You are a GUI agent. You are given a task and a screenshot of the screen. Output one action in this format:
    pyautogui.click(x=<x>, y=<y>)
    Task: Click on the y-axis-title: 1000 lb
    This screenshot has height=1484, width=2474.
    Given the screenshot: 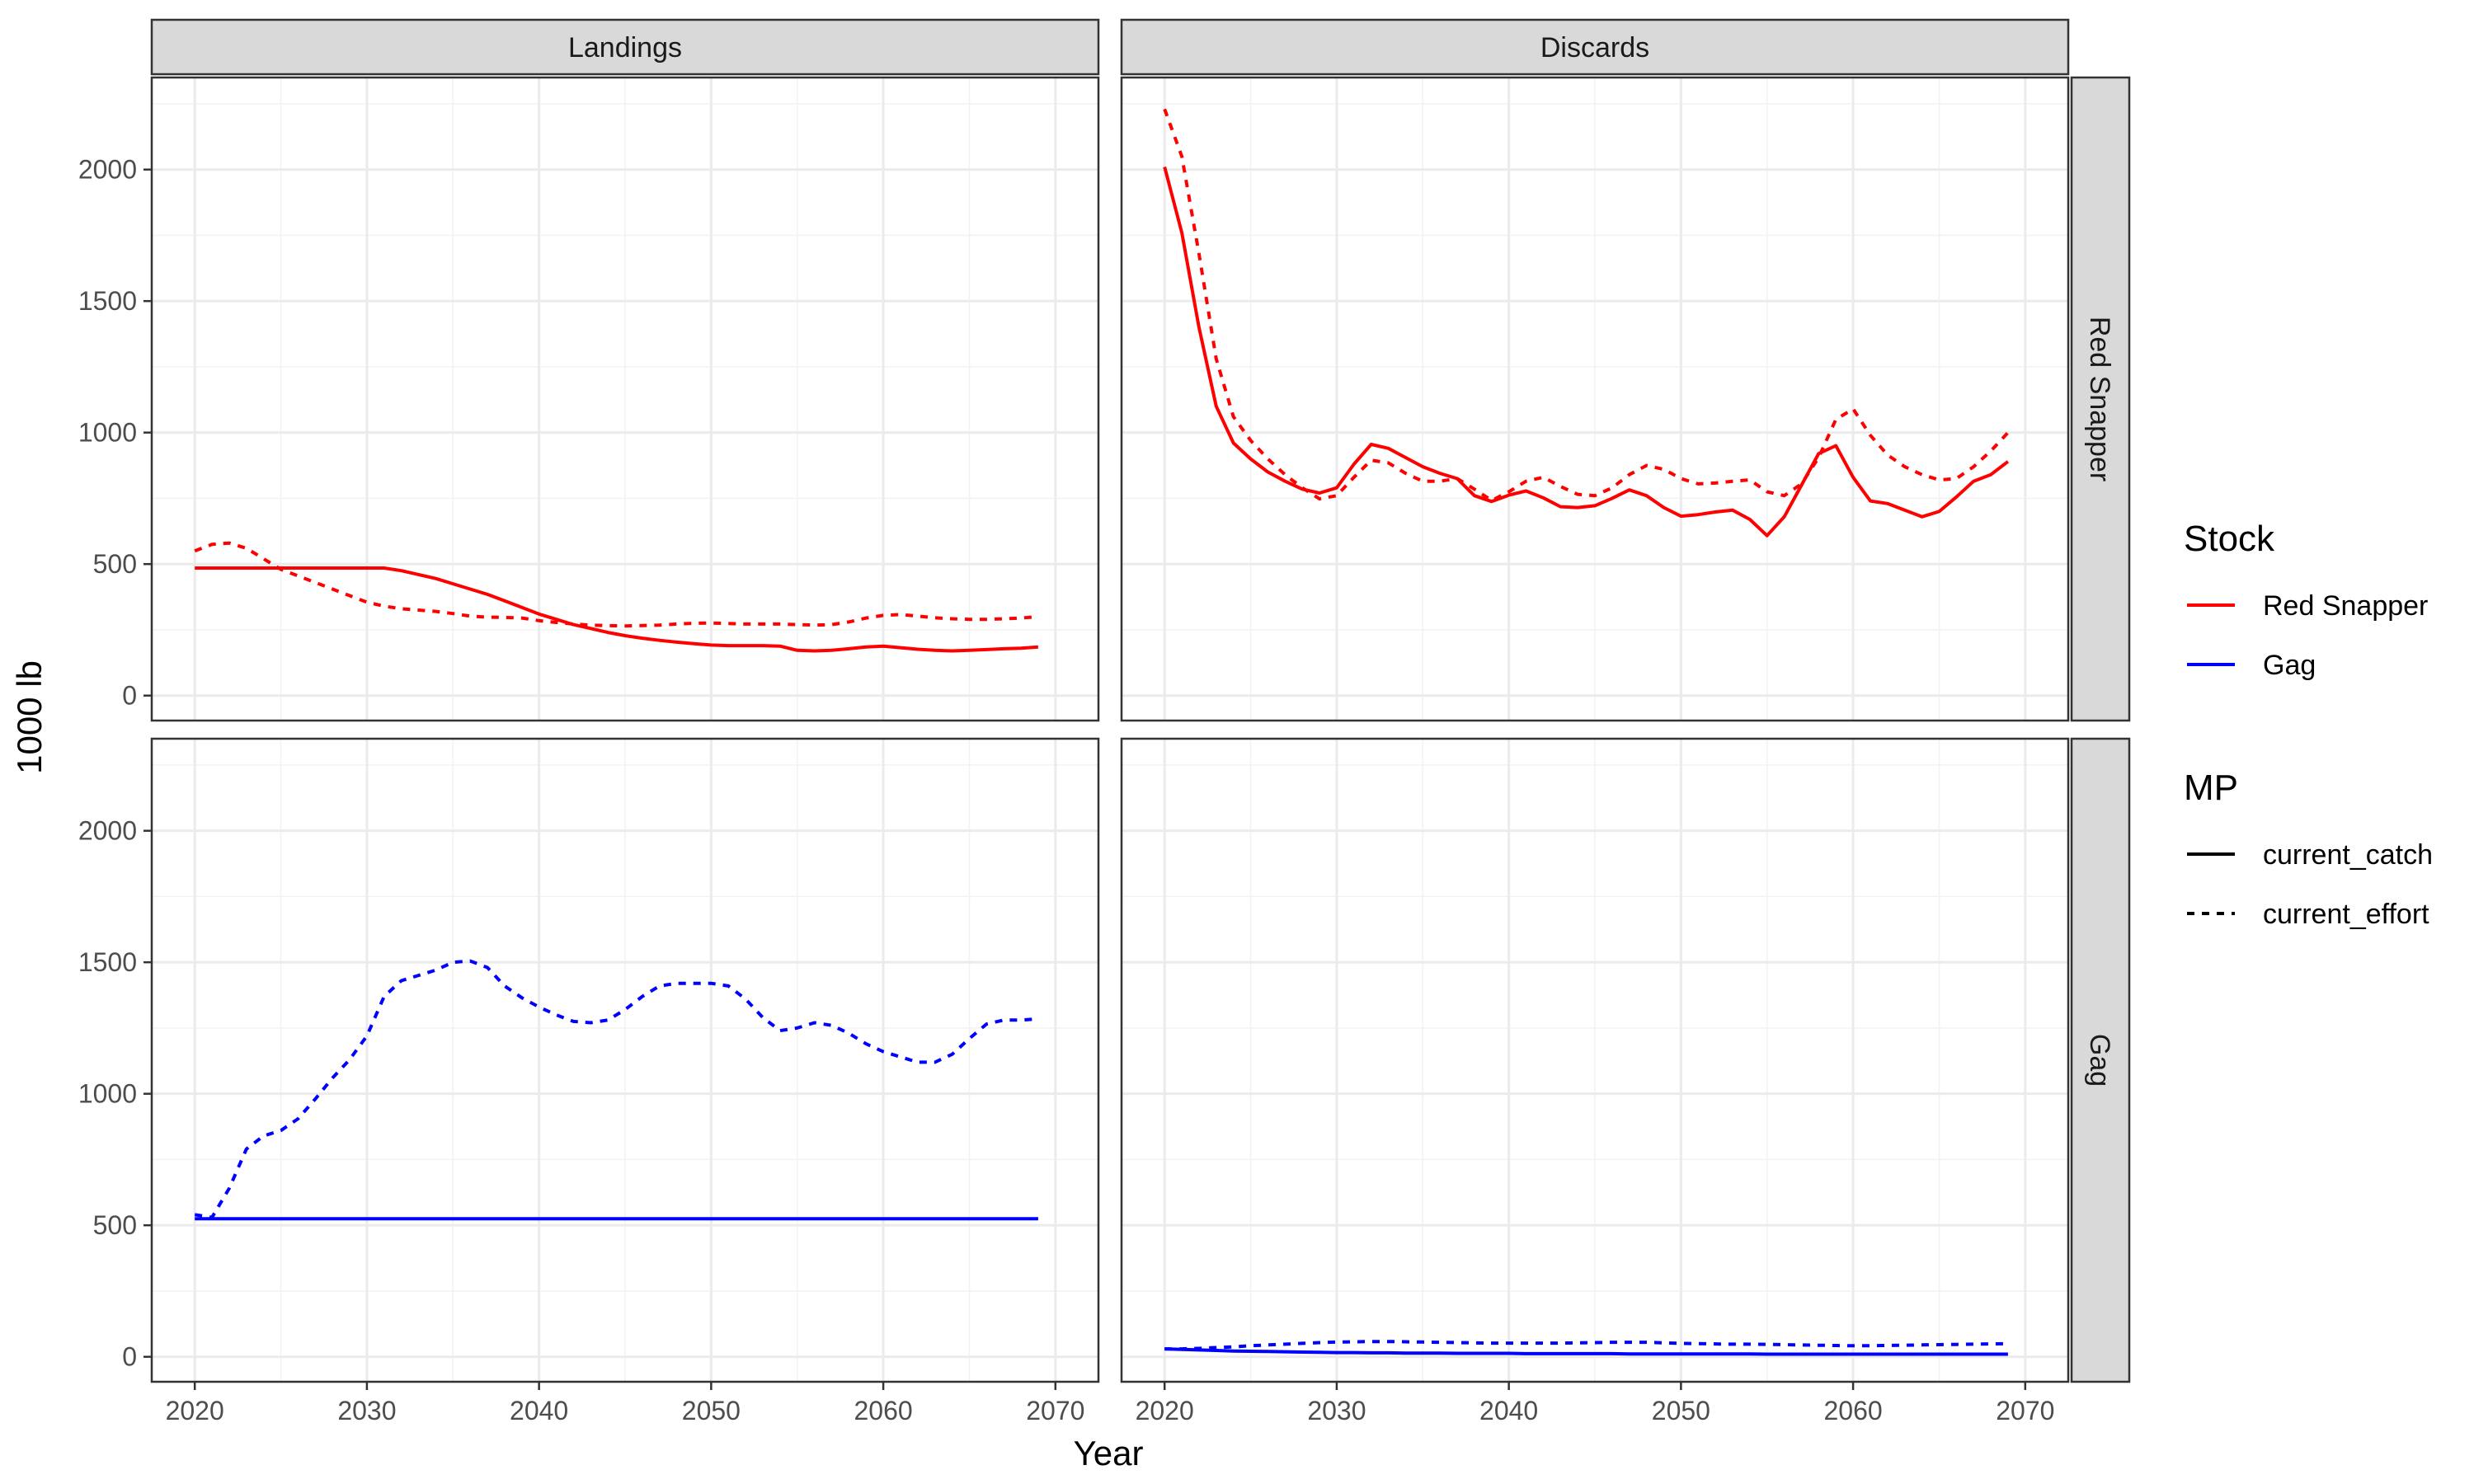 What is the action you would take?
    pyautogui.click(x=29, y=717)
    